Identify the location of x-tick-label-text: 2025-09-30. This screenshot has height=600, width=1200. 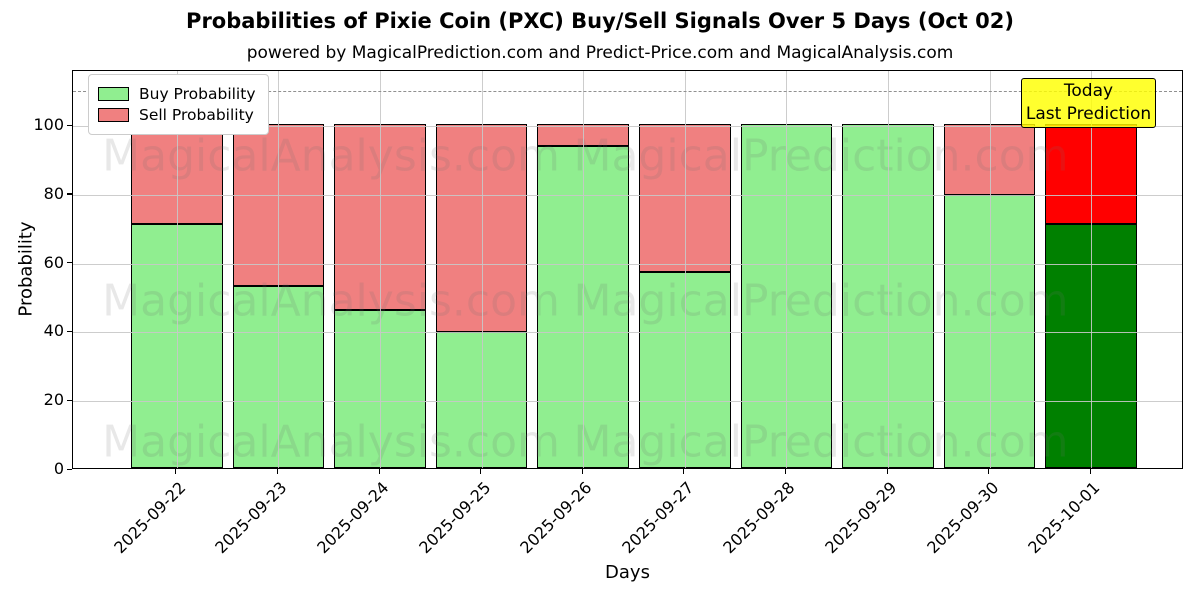
(962, 518).